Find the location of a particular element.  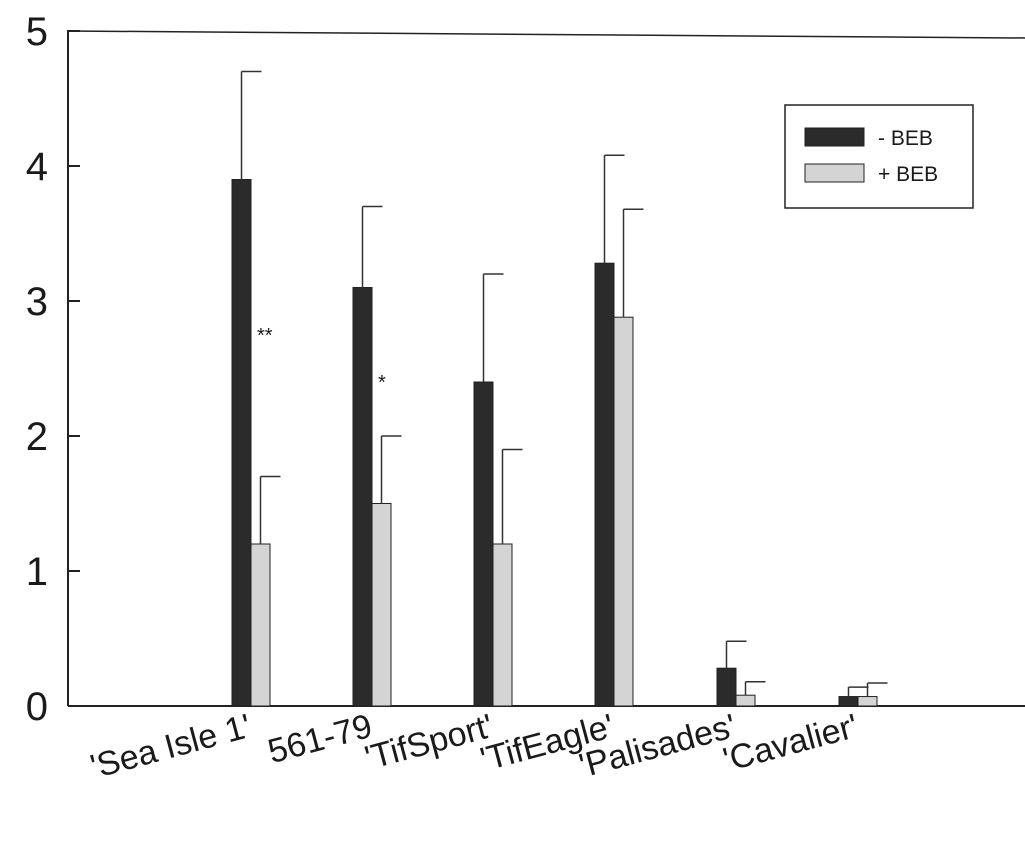

y-tick-label: 2 is located at coordinates (37, 437).